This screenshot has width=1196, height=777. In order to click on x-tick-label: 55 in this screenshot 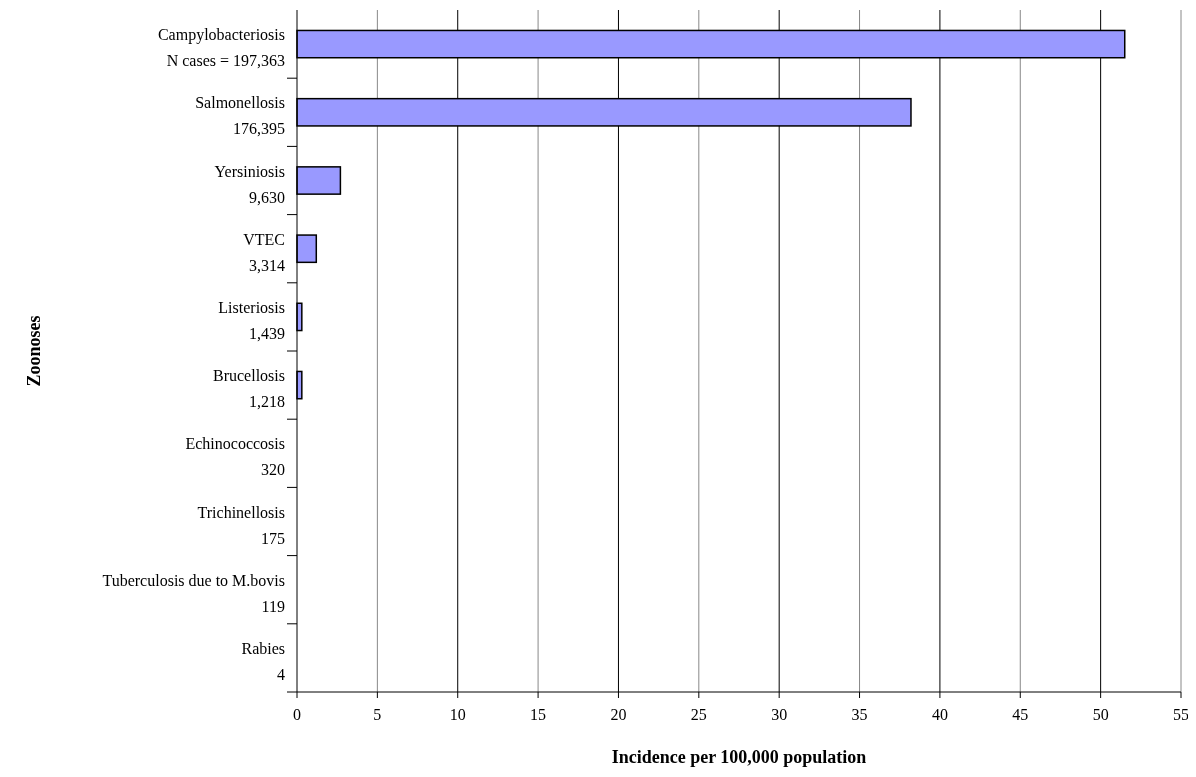, I will do `click(1181, 714)`.